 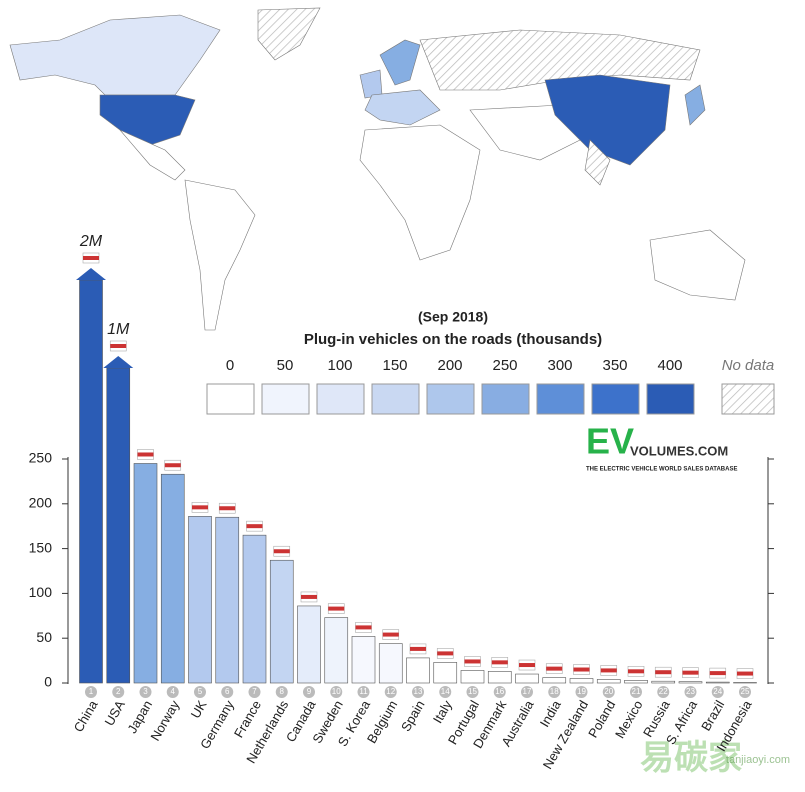 What do you see at coordinates (748, 399) in the screenshot?
I see `no-data-swatch` at bounding box center [748, 399].